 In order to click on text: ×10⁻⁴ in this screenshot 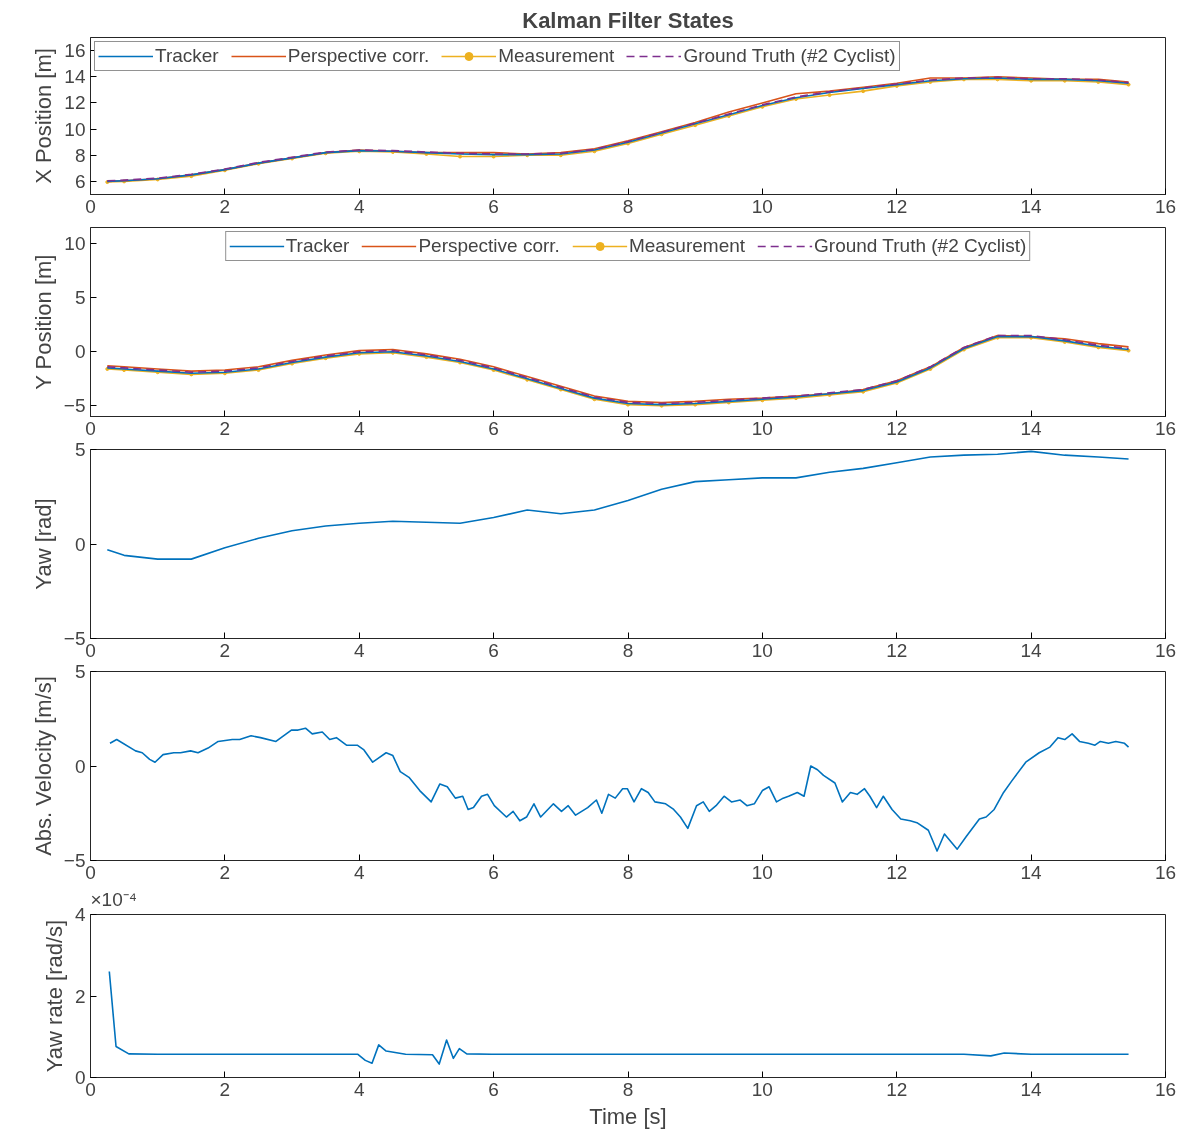, I will do `click(113, 899)`.